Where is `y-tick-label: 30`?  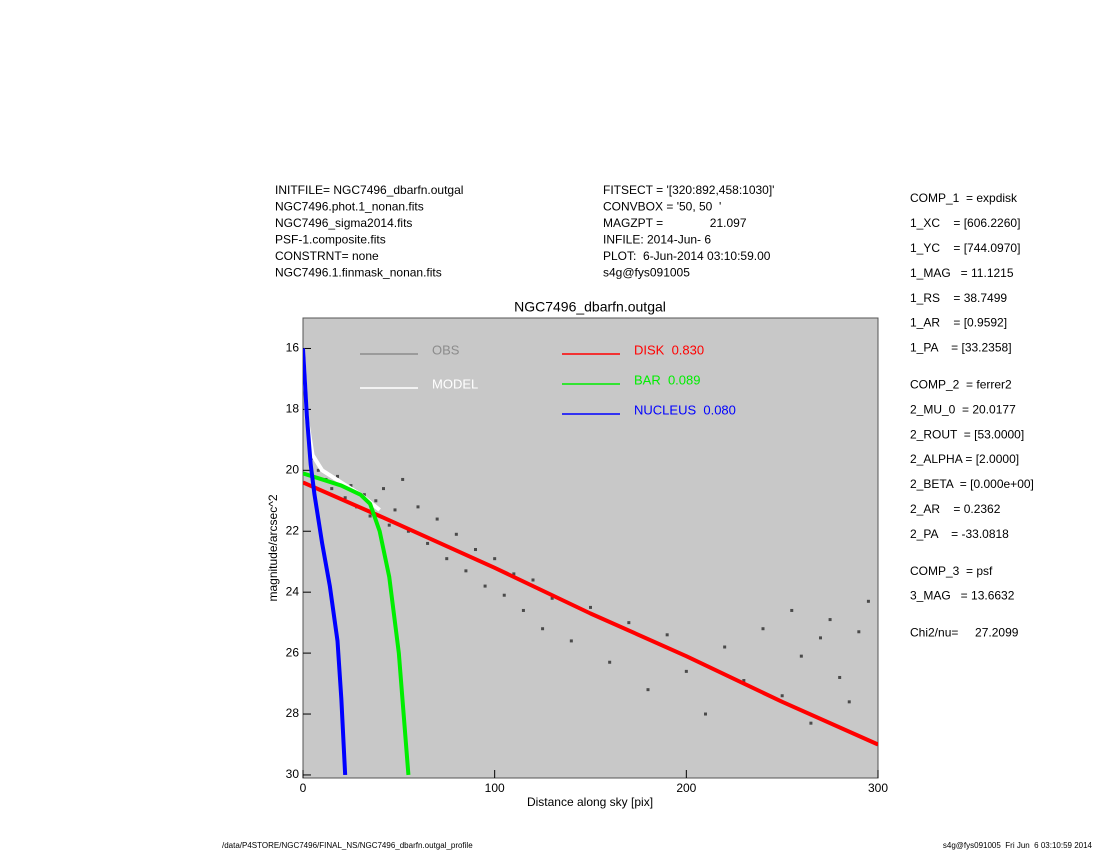 y-tick-label: 30 is located at coordinates (293, 774).